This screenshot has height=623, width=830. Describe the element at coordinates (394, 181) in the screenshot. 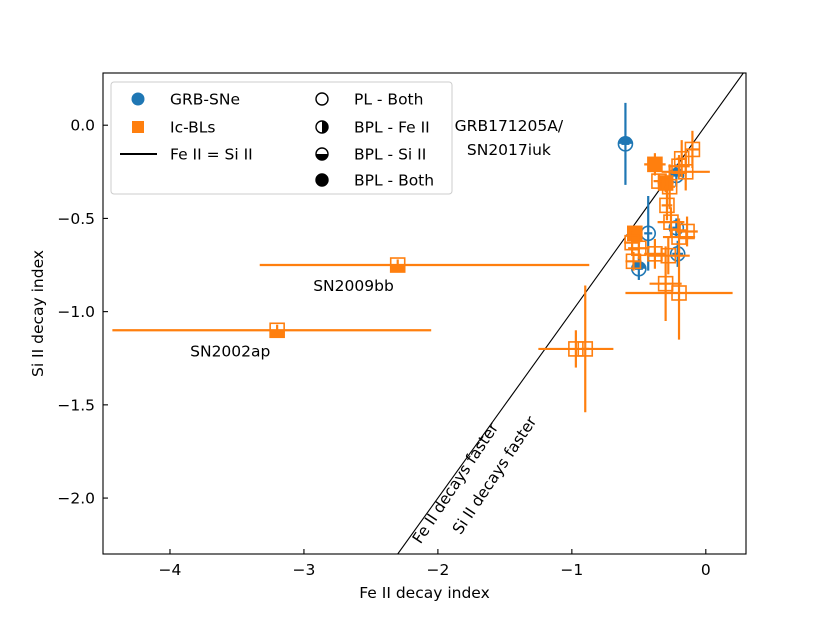

I see `legend-label: BPL - Both` at that location.